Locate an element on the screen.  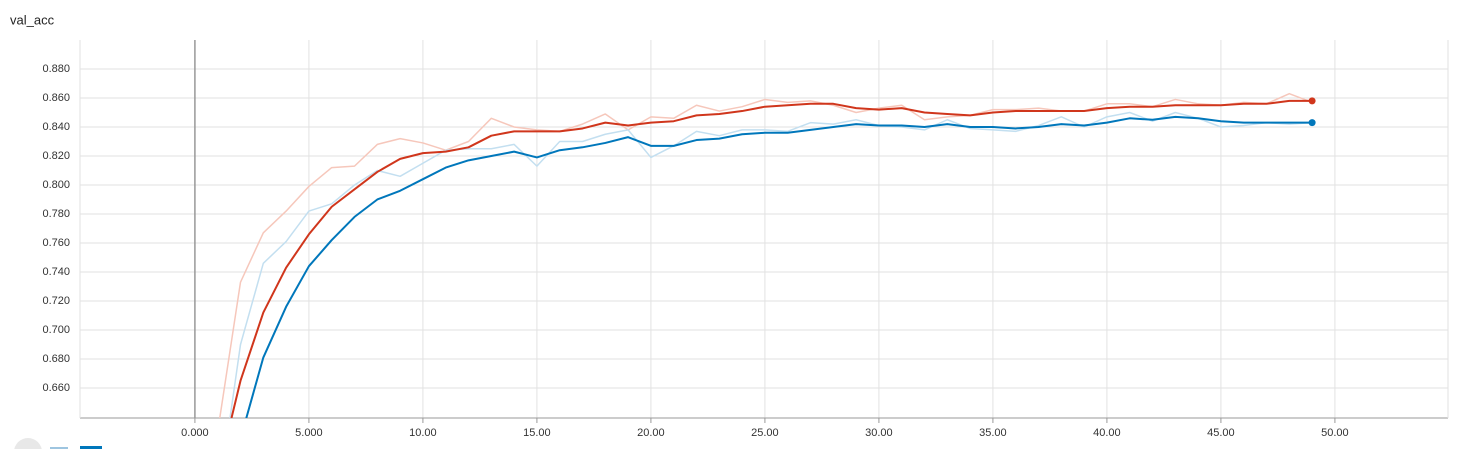
y-tick-label: 0.860 is located at coordinates (56, 98).